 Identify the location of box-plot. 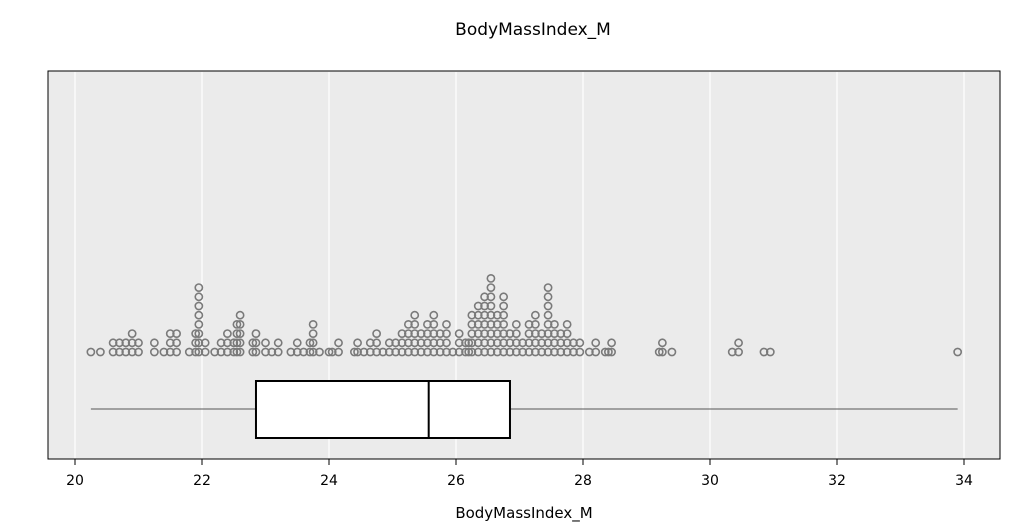
(524, 409).